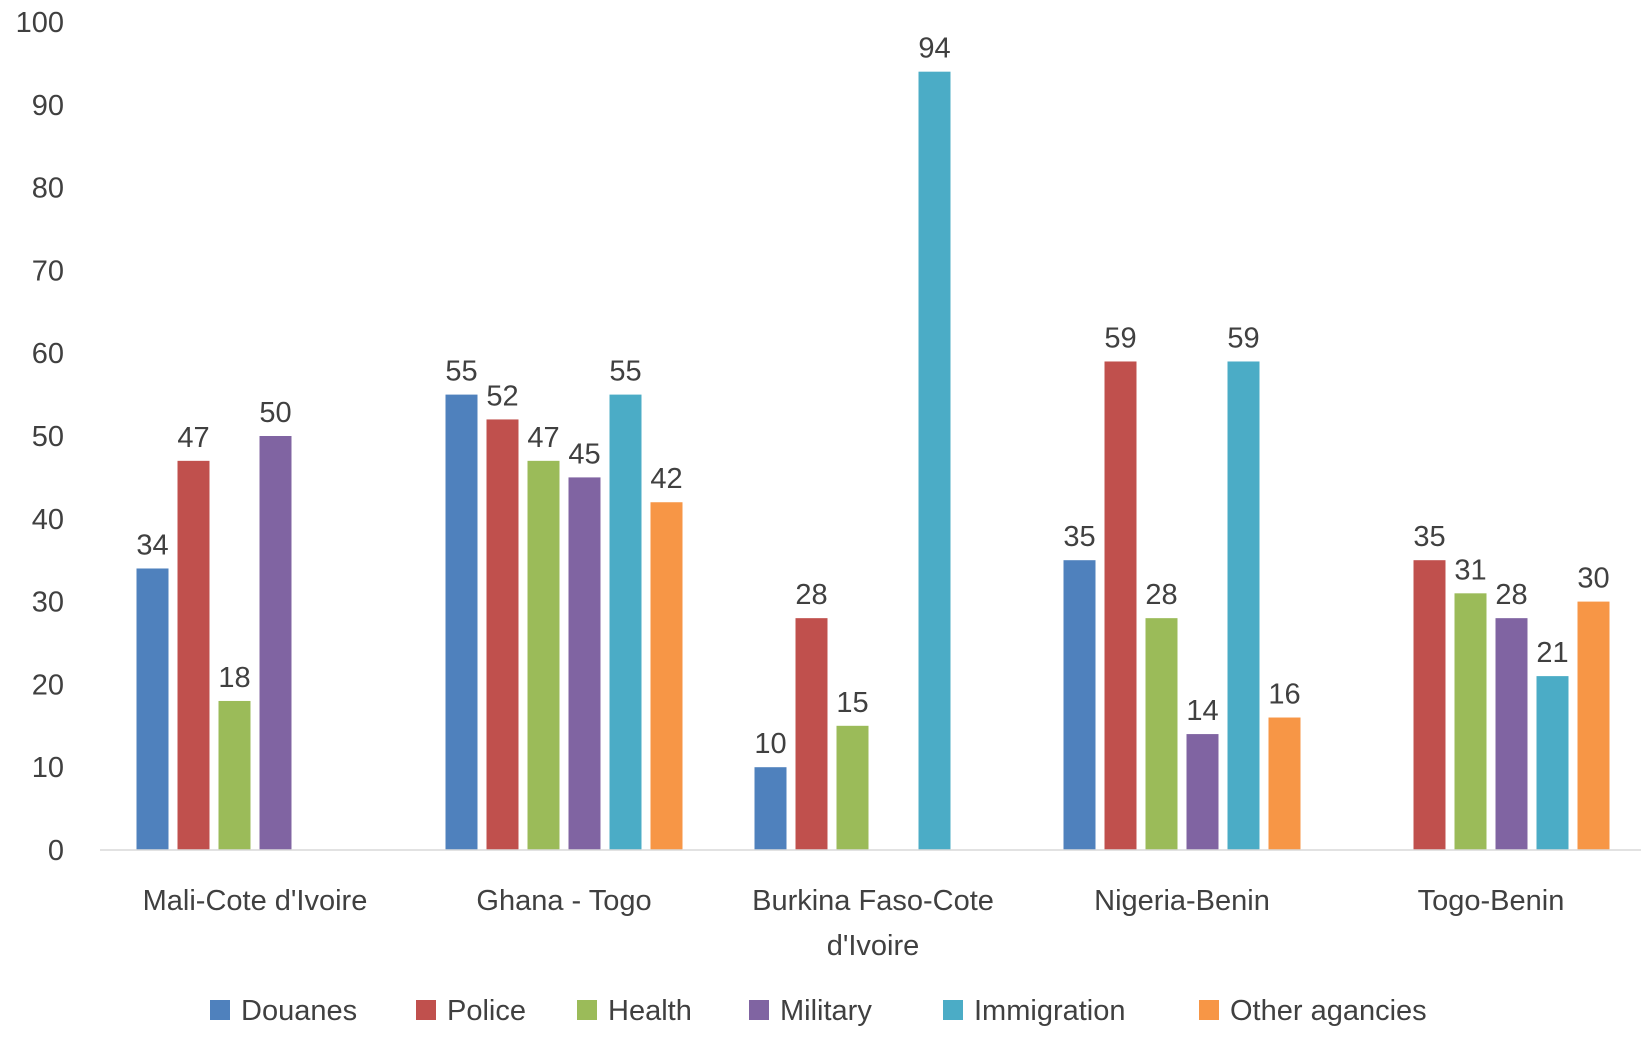 Image resolution: width=1641 pixels, height=1039 pixels. I want to click on data-label-douanes-1: 55, so click(461, 372).